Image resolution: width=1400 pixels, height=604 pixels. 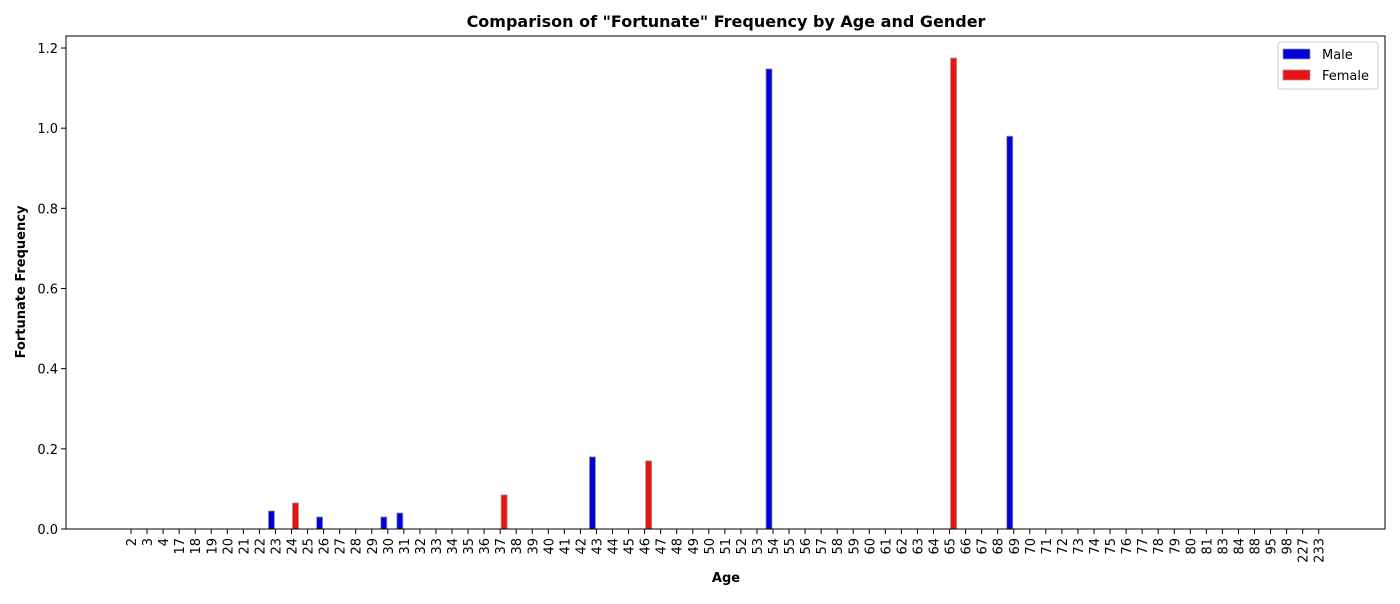 I want to click on x-tick-label: 62, so click(x=902, y=546).